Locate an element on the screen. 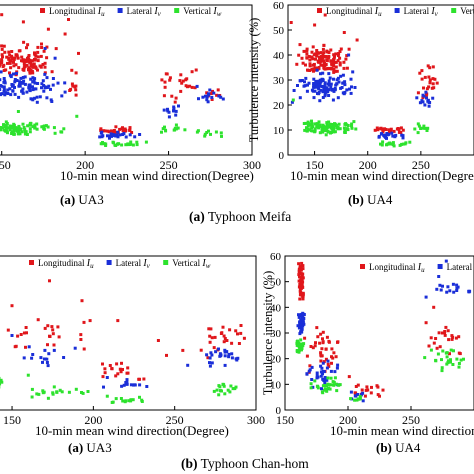 The height and width of the screenshot is (474, 474). legend-entry-label: Vertical Iw is located at coordinates (191, 264).